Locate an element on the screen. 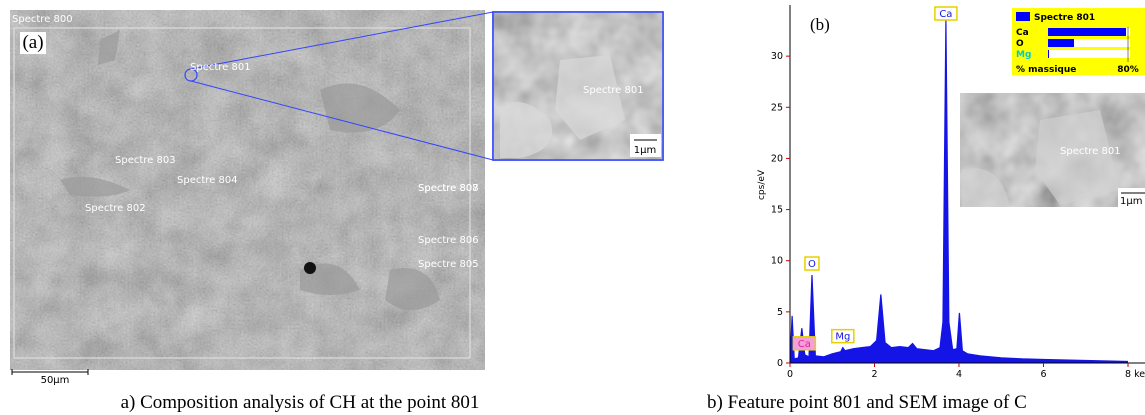  y-label: cps/eV is located at coordinates (762, 184).